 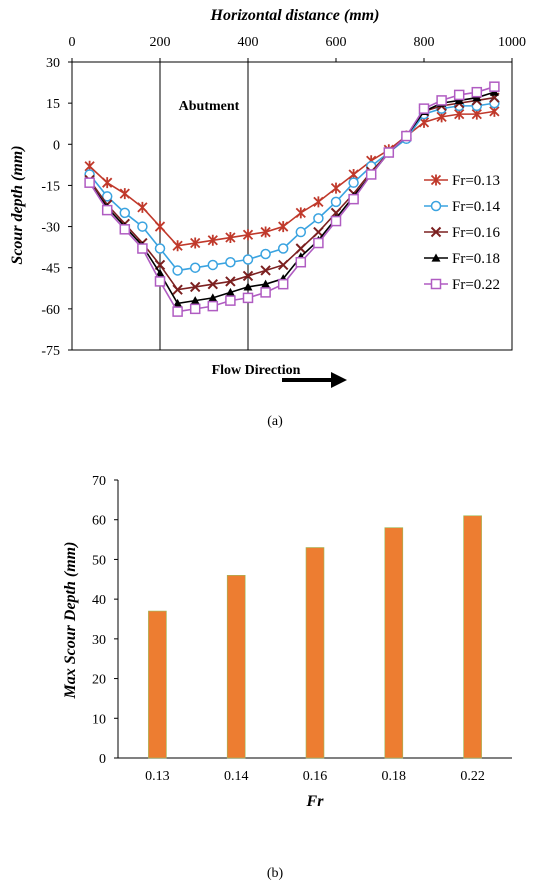 I want to click on x-tick-label: 0.16, so click(x=315, y=776).